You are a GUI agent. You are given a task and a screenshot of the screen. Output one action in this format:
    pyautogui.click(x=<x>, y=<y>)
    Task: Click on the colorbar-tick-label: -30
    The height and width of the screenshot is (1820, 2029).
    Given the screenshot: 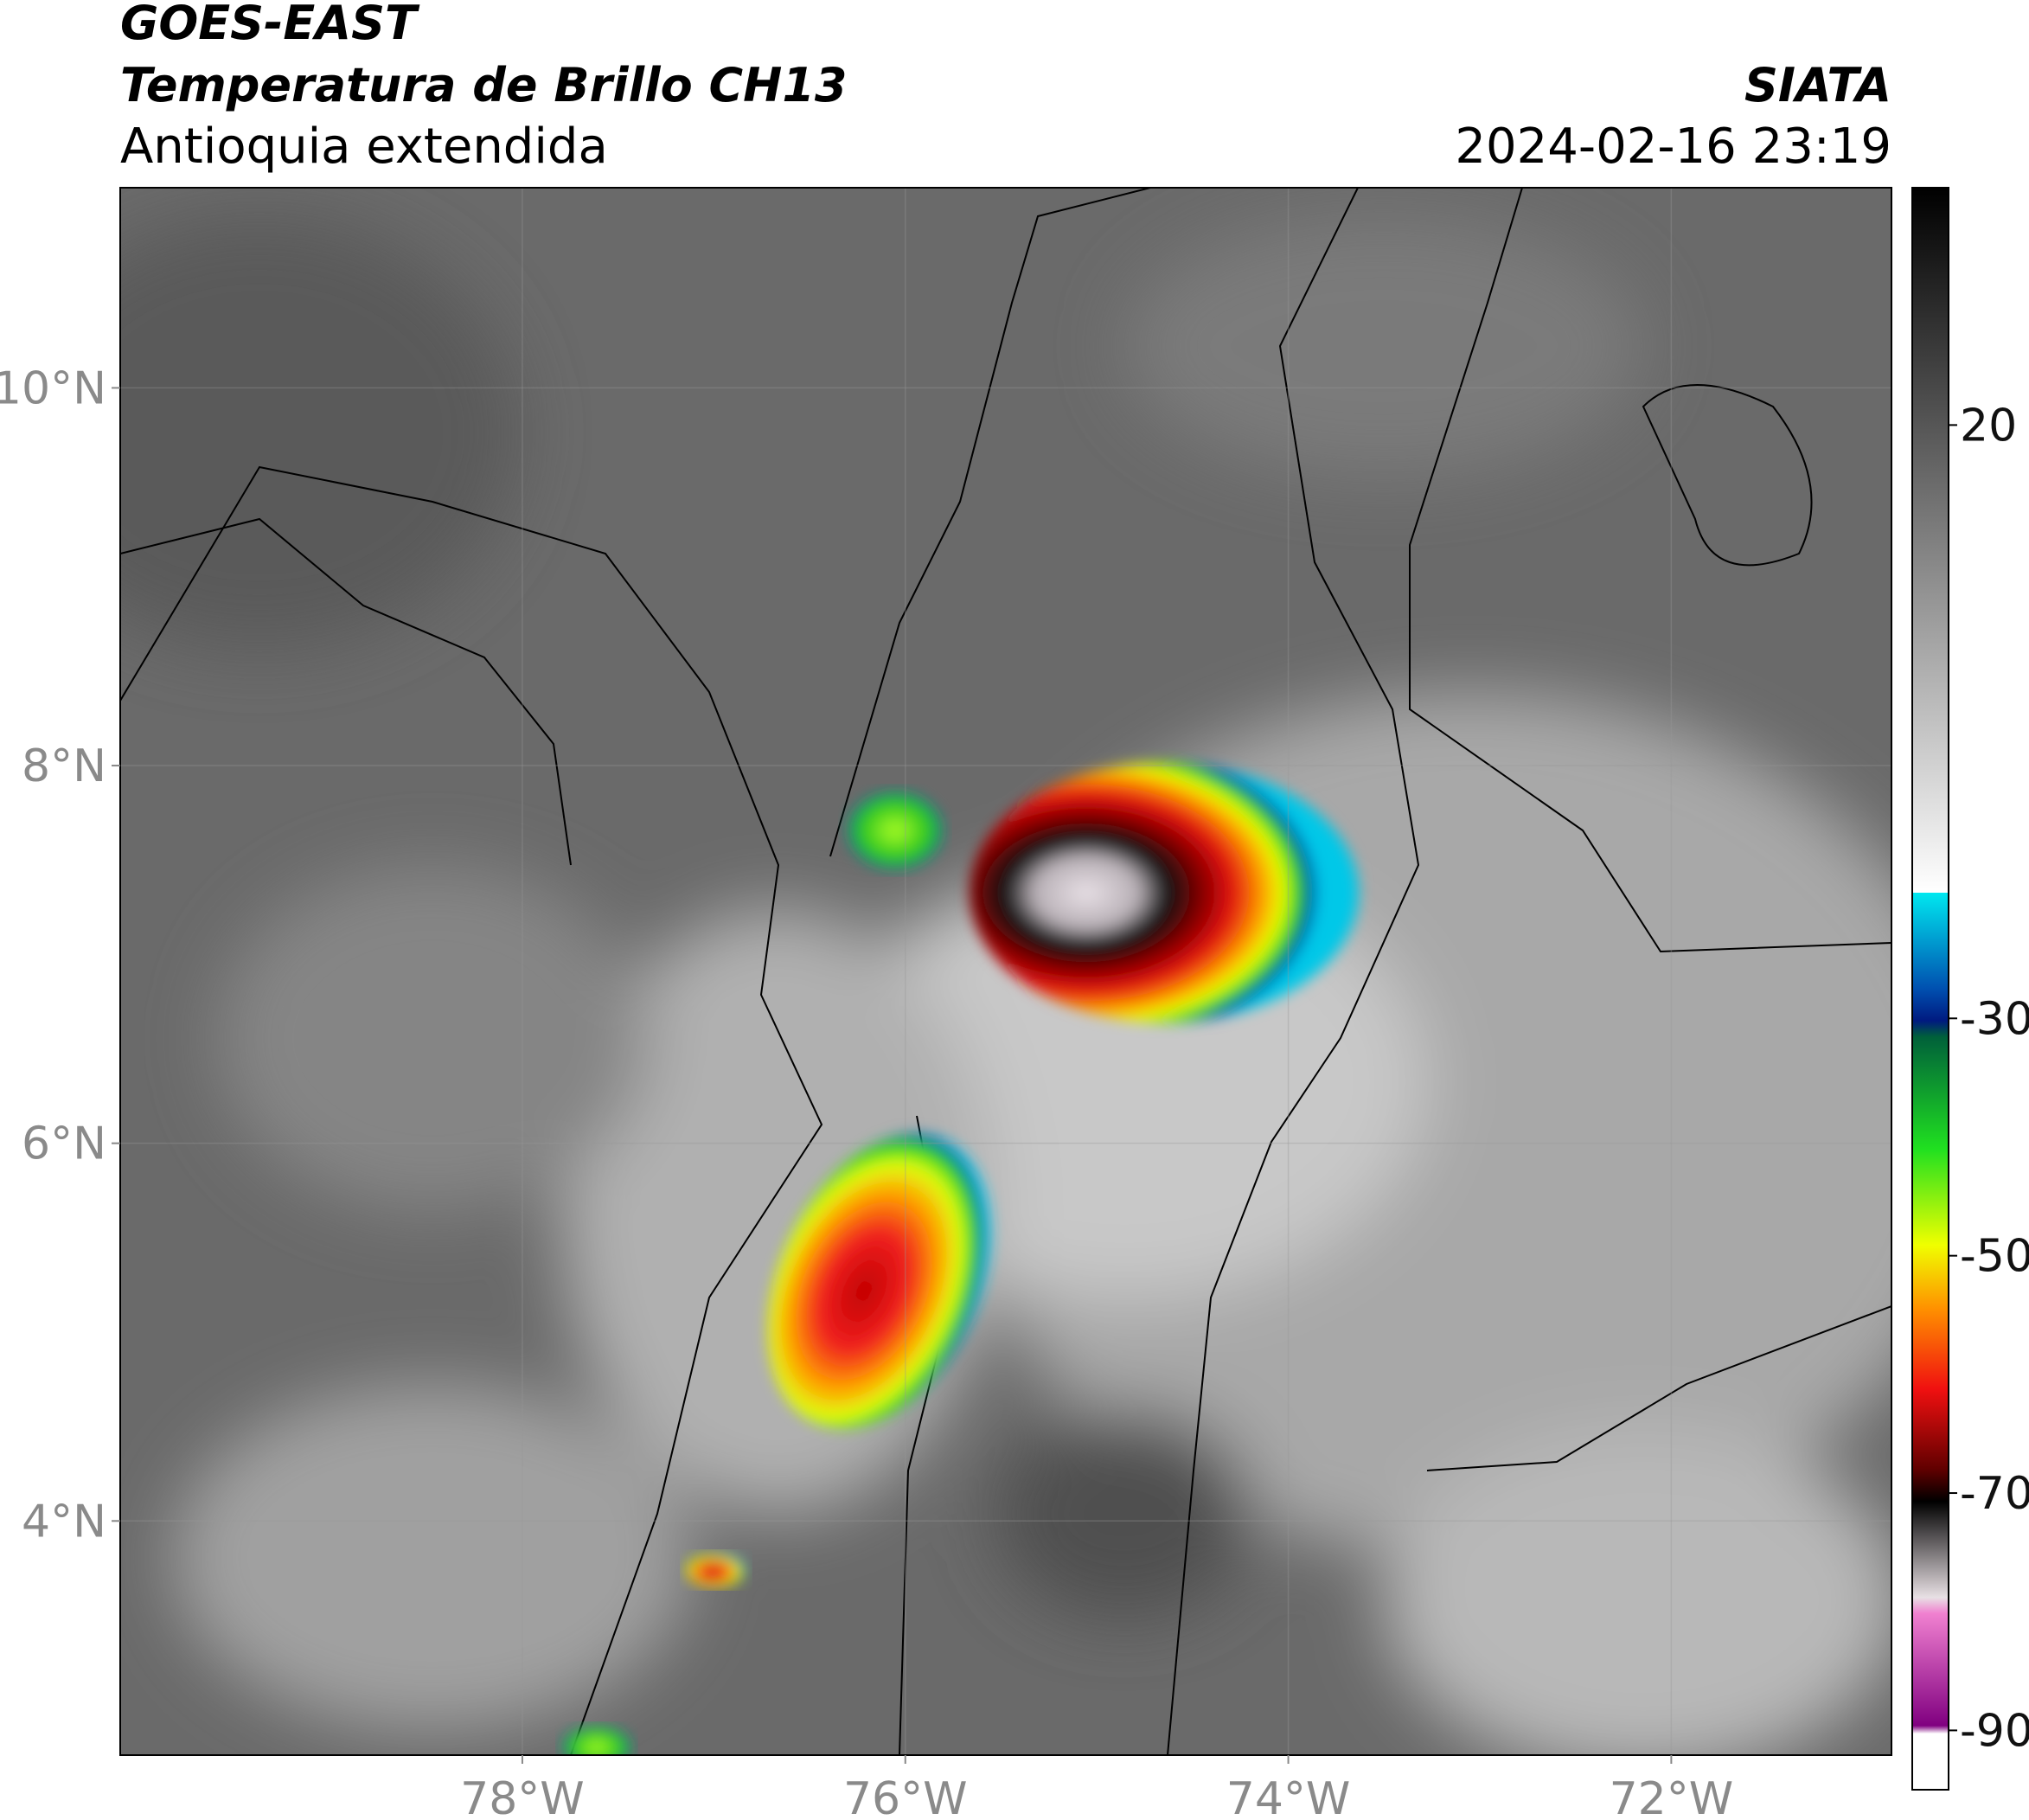 What is the action you would take?
    pyautogui.click(x=1994, y=1019)
    